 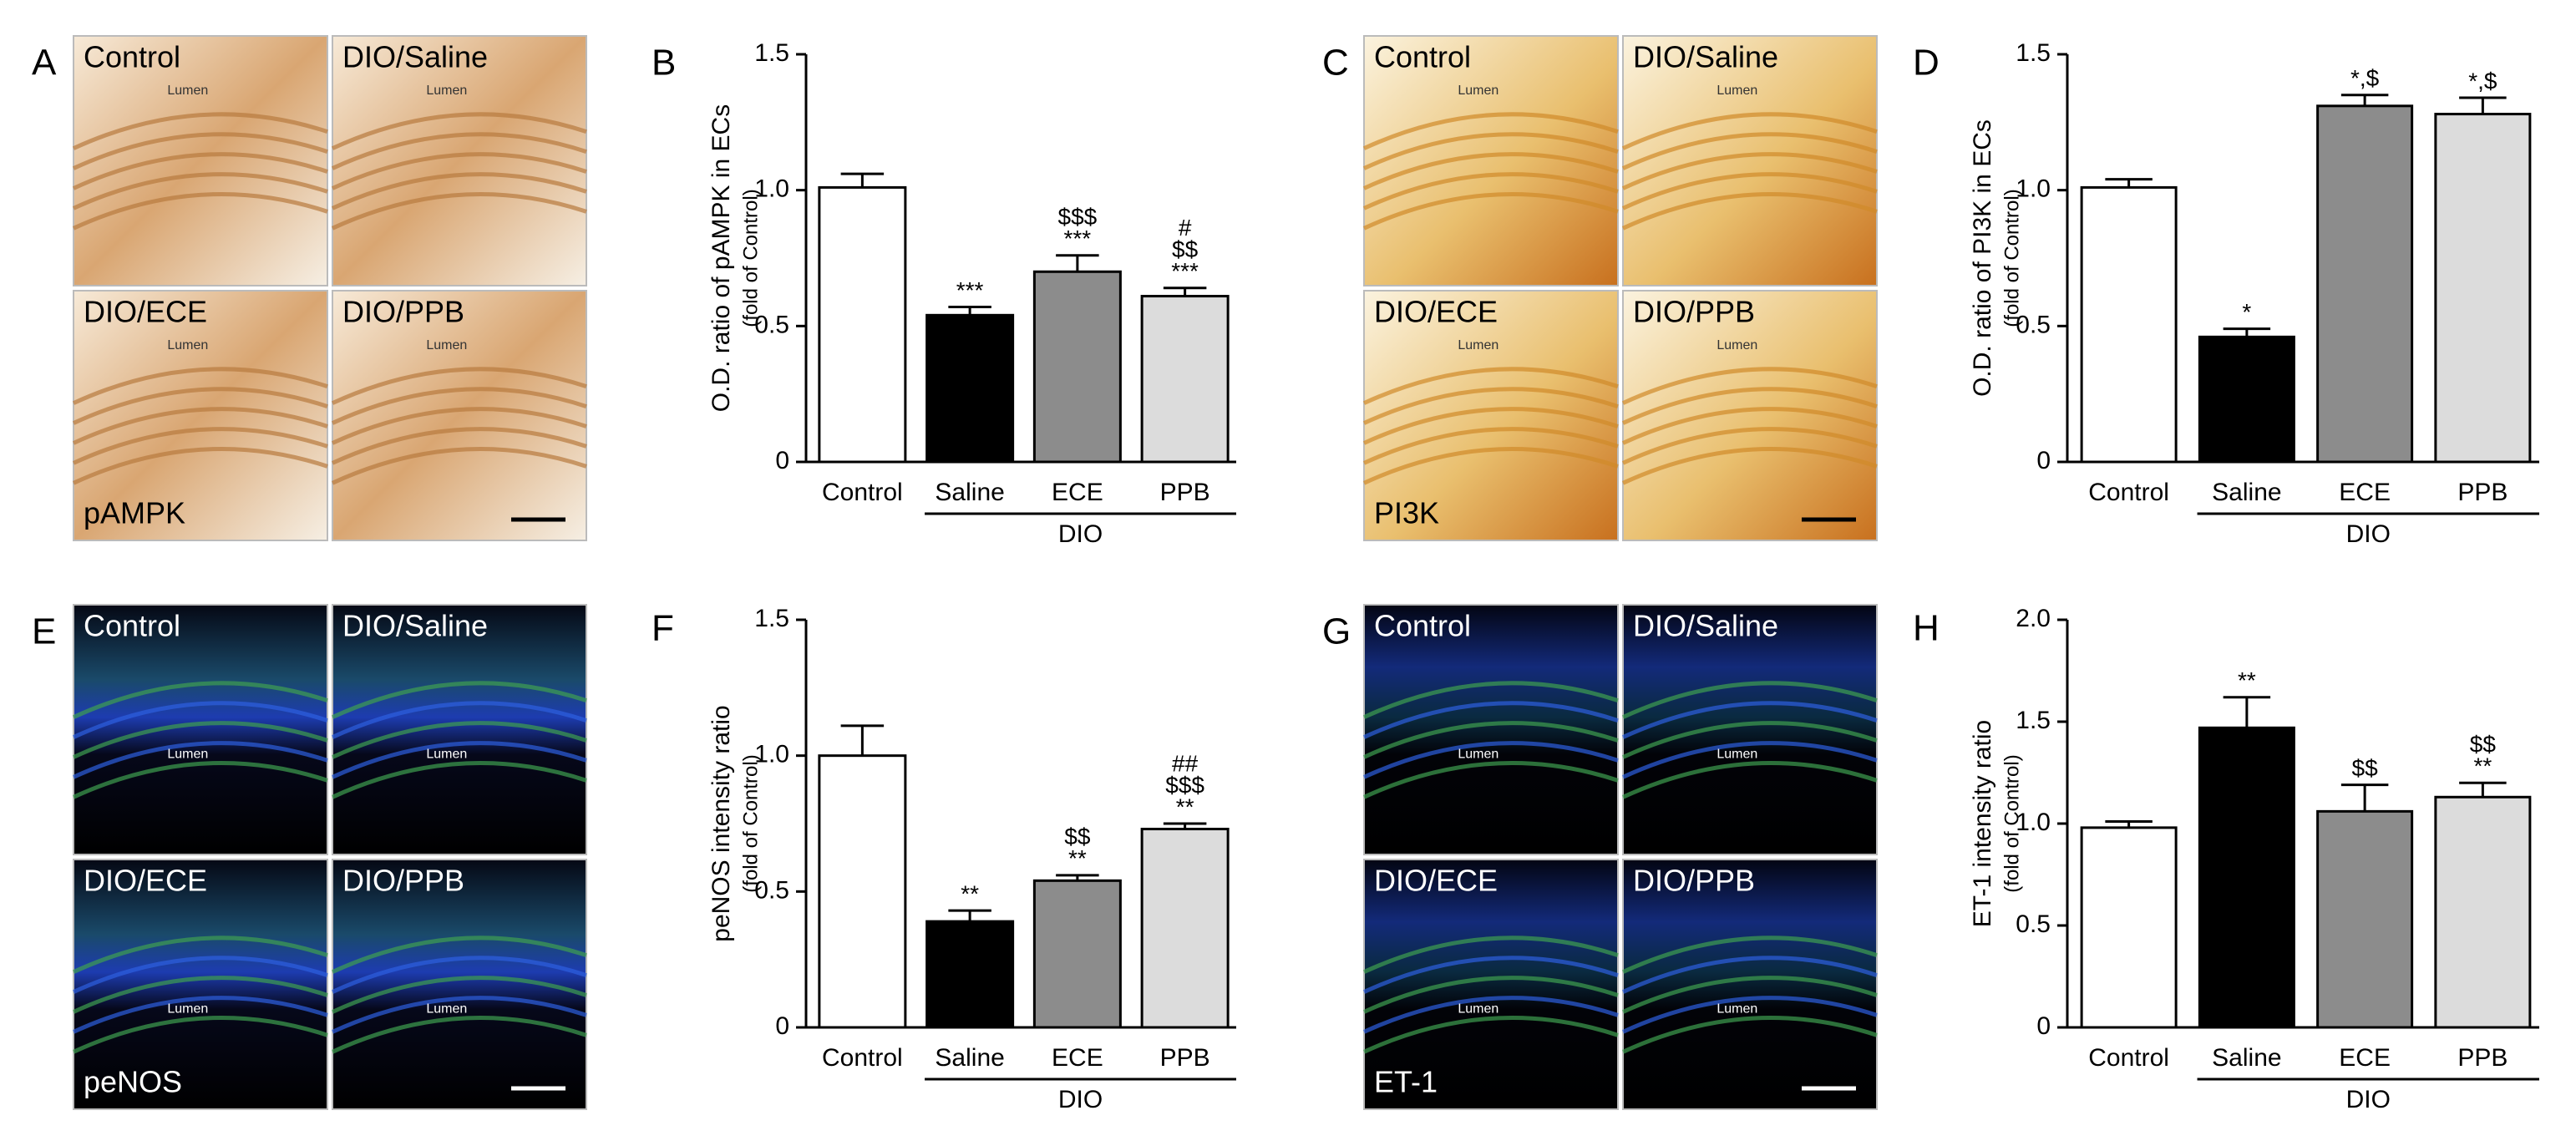 I want to click on y-axis-label: O.D. ratio of pAMPK in ECs, so click(x=721, y=258).